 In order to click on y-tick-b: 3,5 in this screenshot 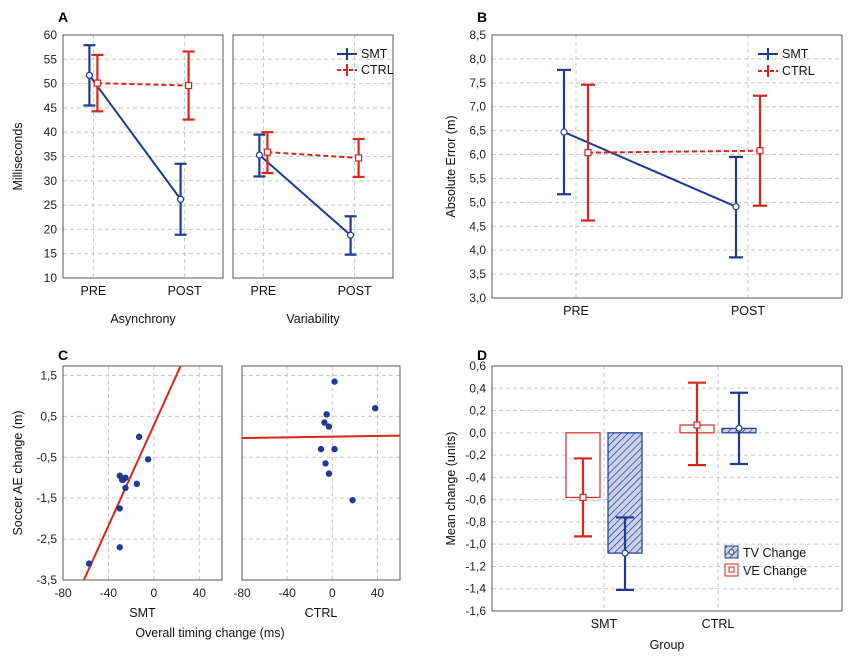, I will do `click(477, 274)`.